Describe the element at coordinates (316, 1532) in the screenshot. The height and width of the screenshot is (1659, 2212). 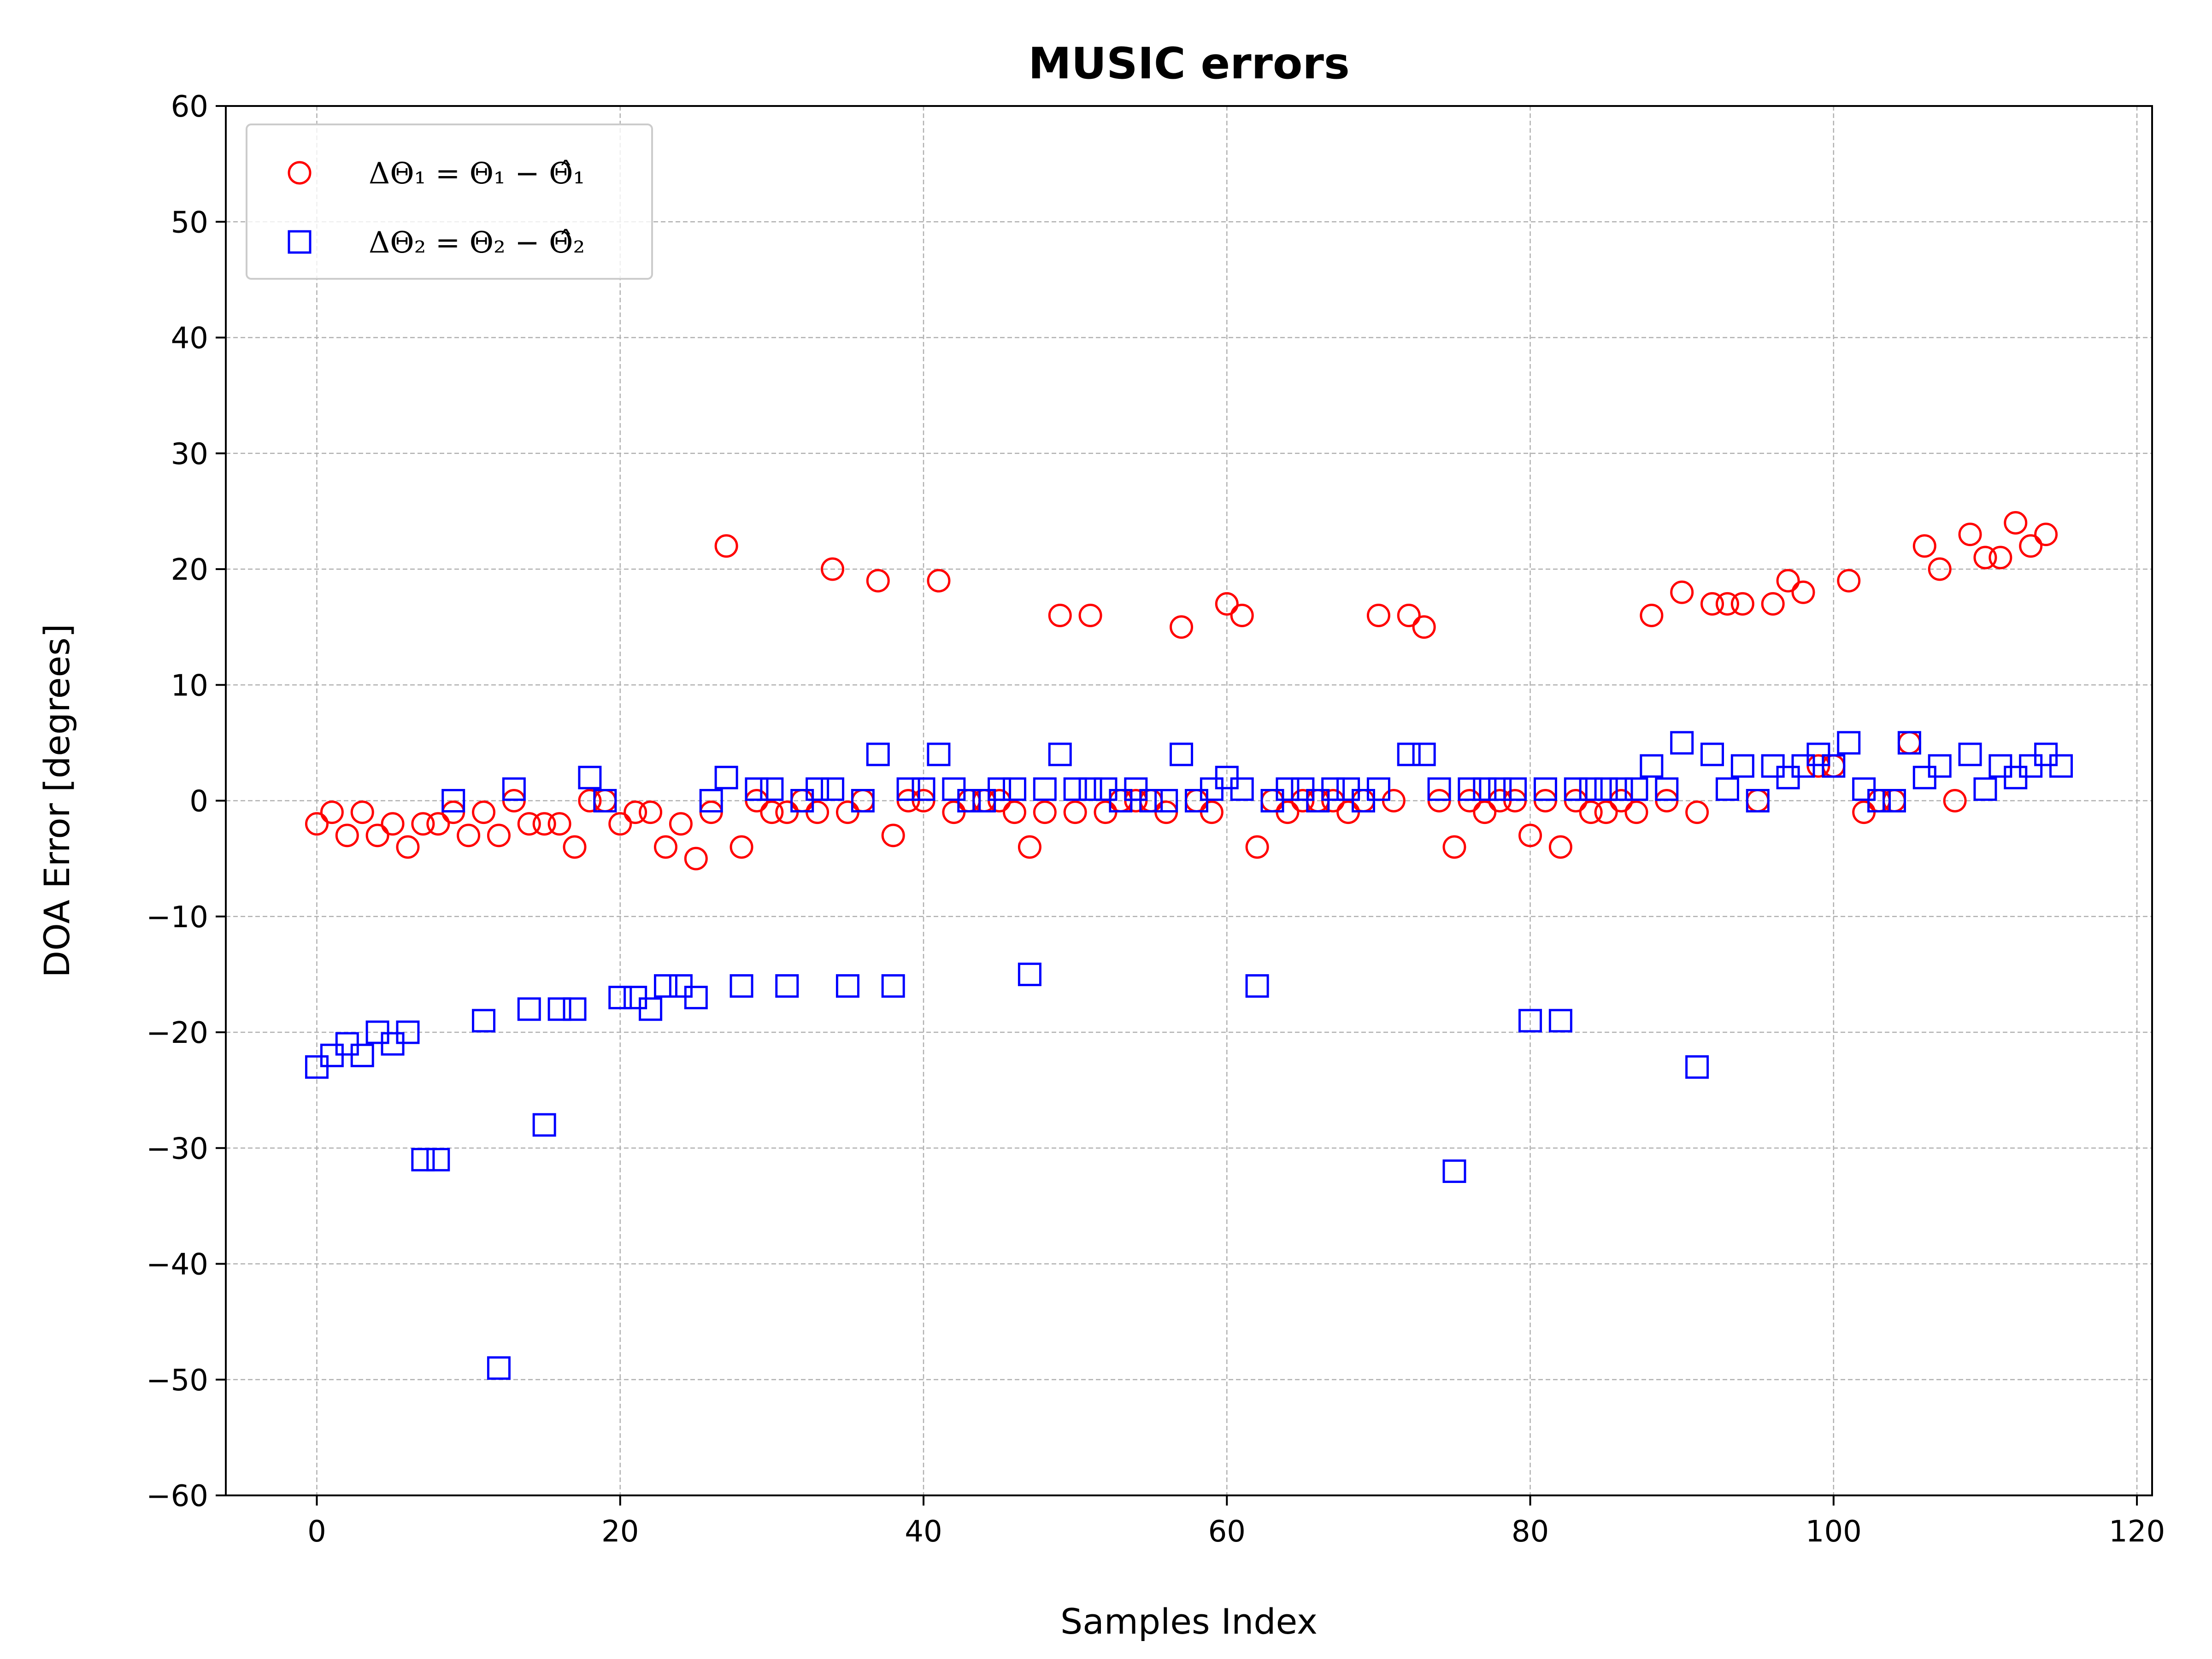
I see `x-tick-label: 0` at that location.